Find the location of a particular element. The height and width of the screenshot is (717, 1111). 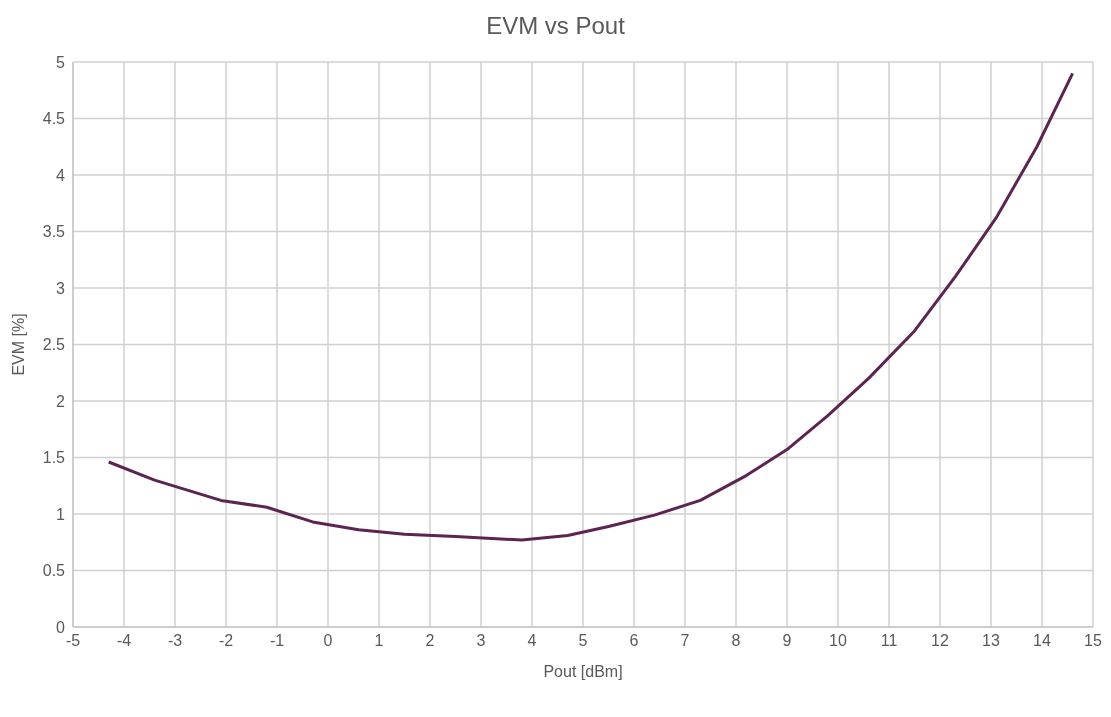

x-tick-label: 11 is located at coordinates (889, 641).